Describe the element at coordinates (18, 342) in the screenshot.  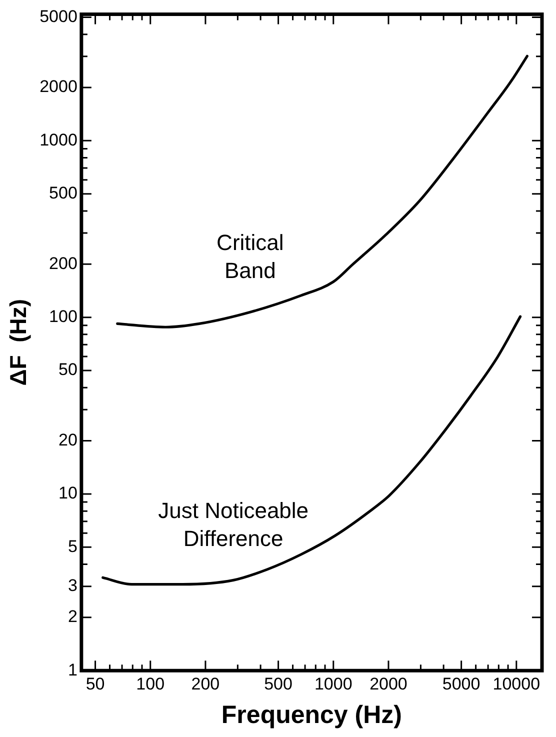
I see `y-axis-title: ΔF (Hz)` at that location.